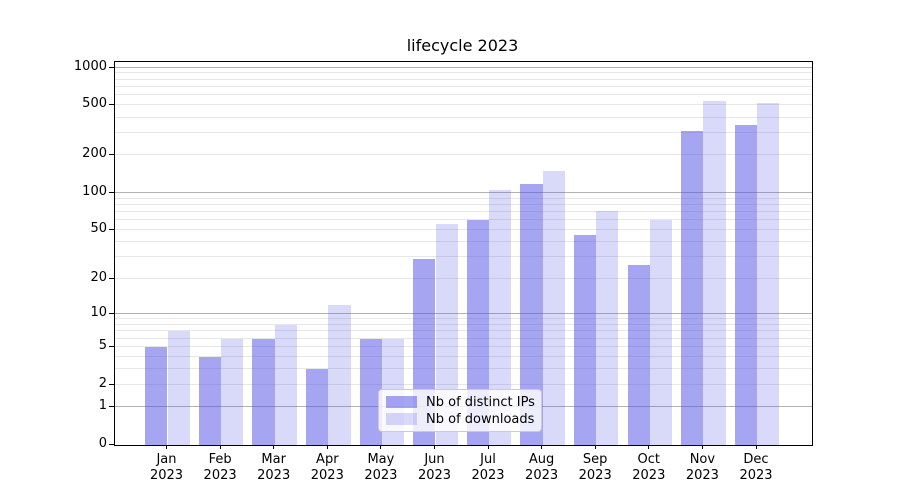 This screenshot has width=900, height=500. What do you see at coordinates (541, 459) in the screenshot?
I see `x-tick-month: Aug` at bounding box center [541, 459].